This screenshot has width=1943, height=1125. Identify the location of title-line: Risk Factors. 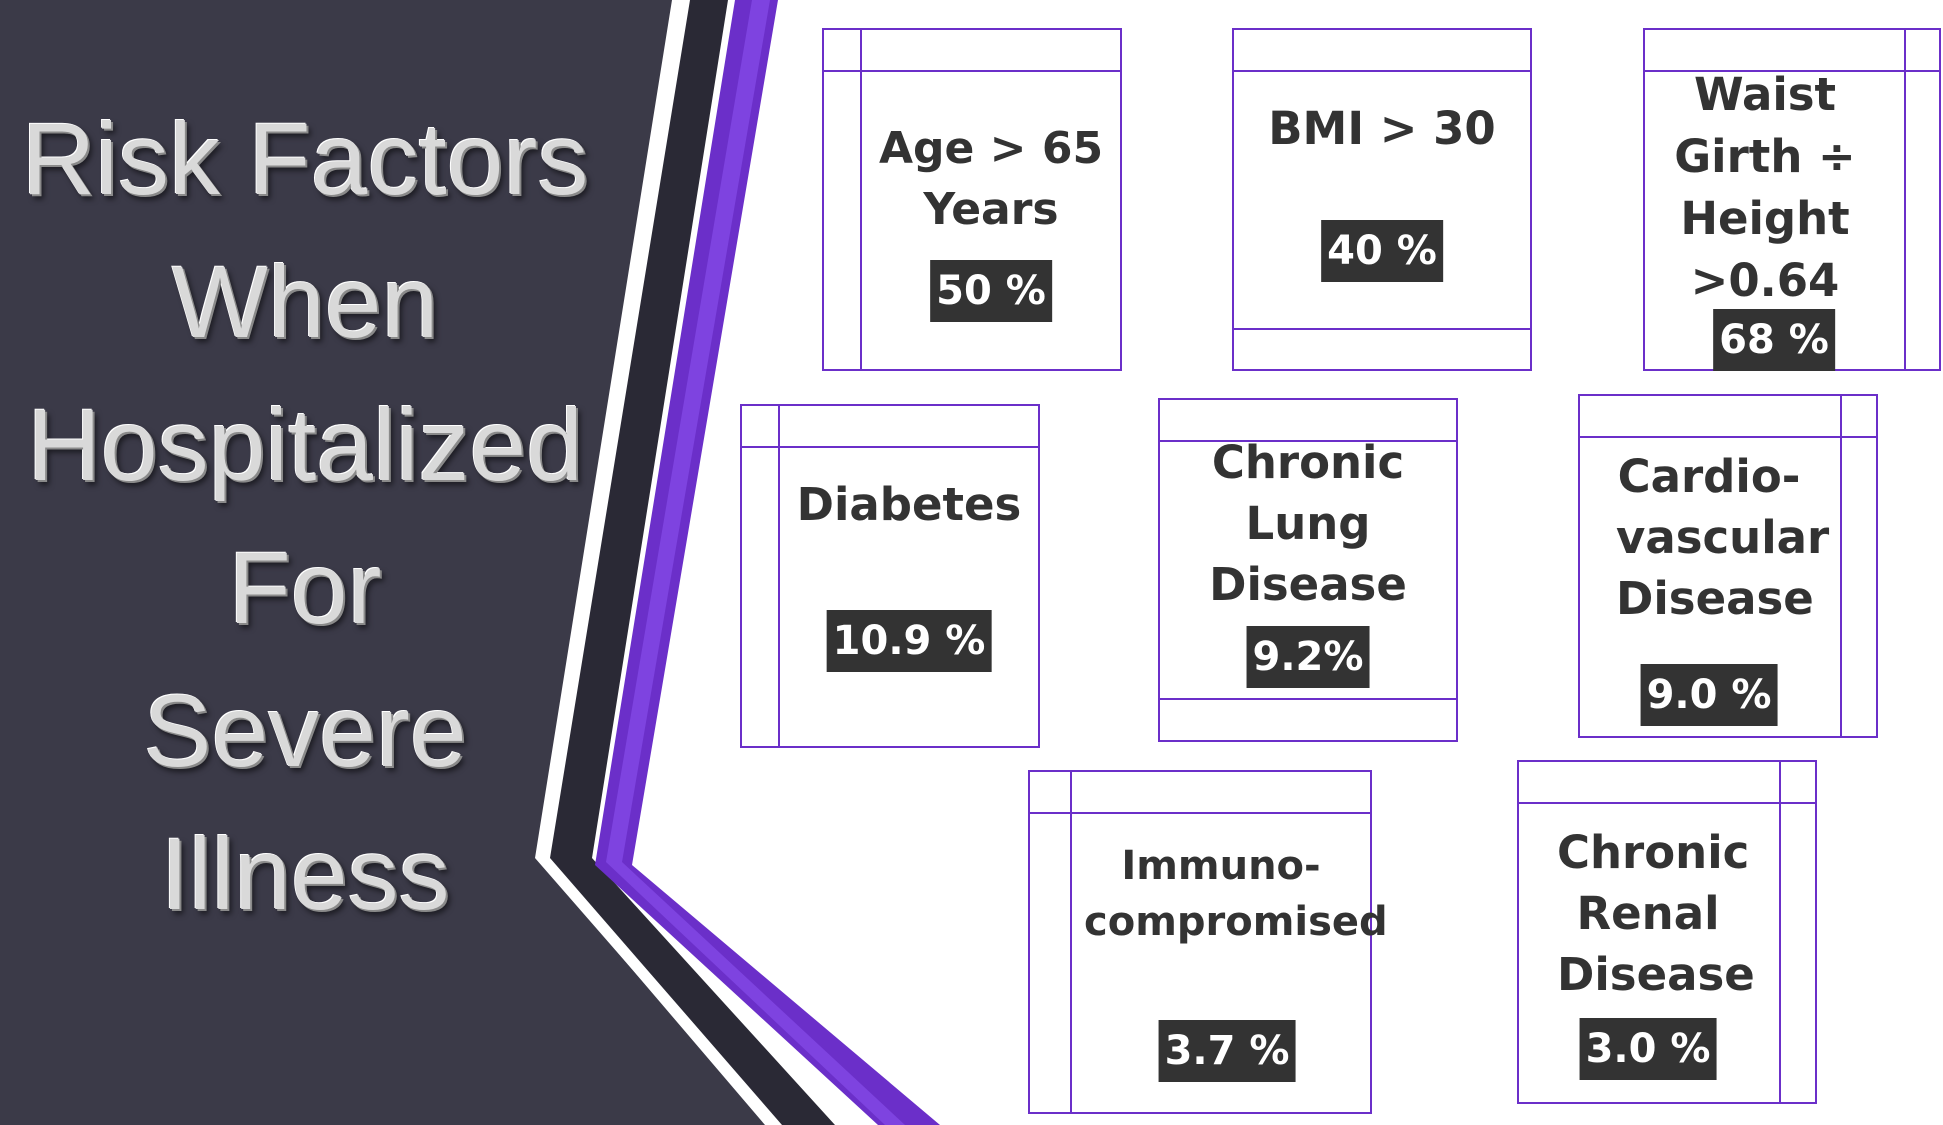
(305, 159).